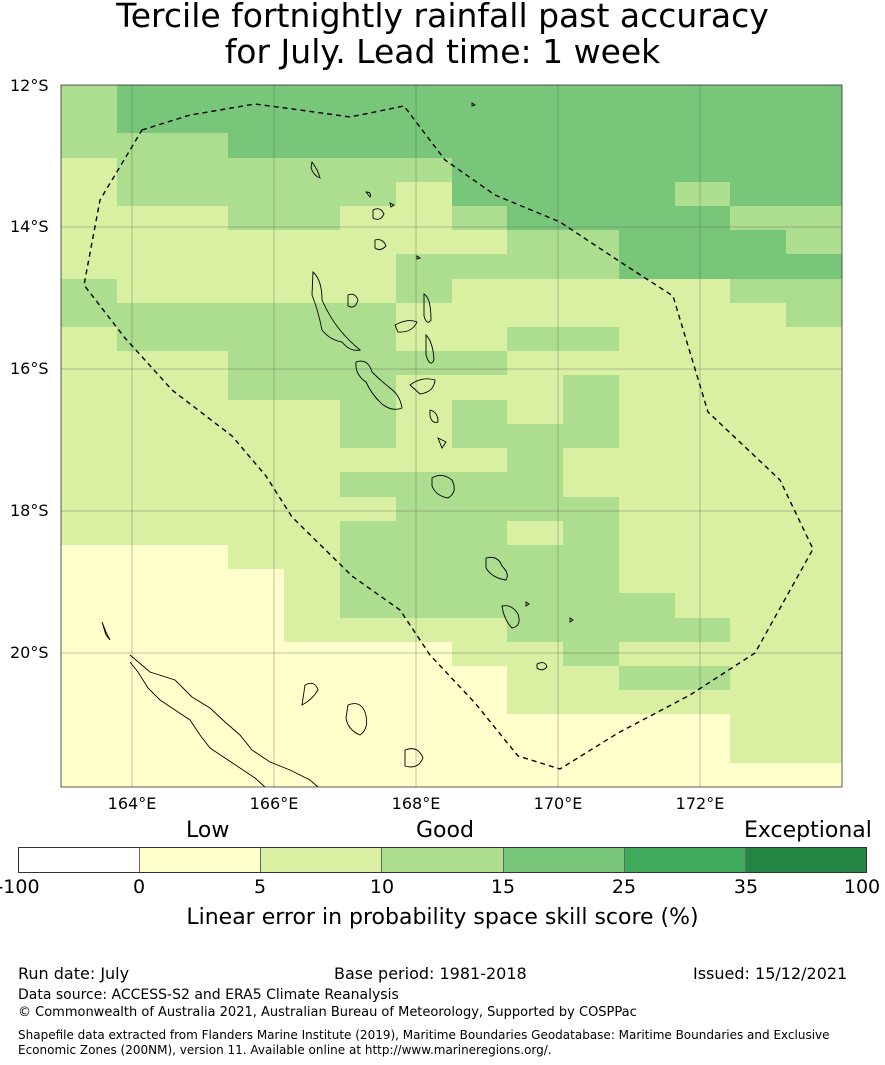 This screenshot has height=1065, width=885. What do you see at coordinates (542, 666) in the screenshot?
I see `aneityum-outline` at bounding box center [542, 666].